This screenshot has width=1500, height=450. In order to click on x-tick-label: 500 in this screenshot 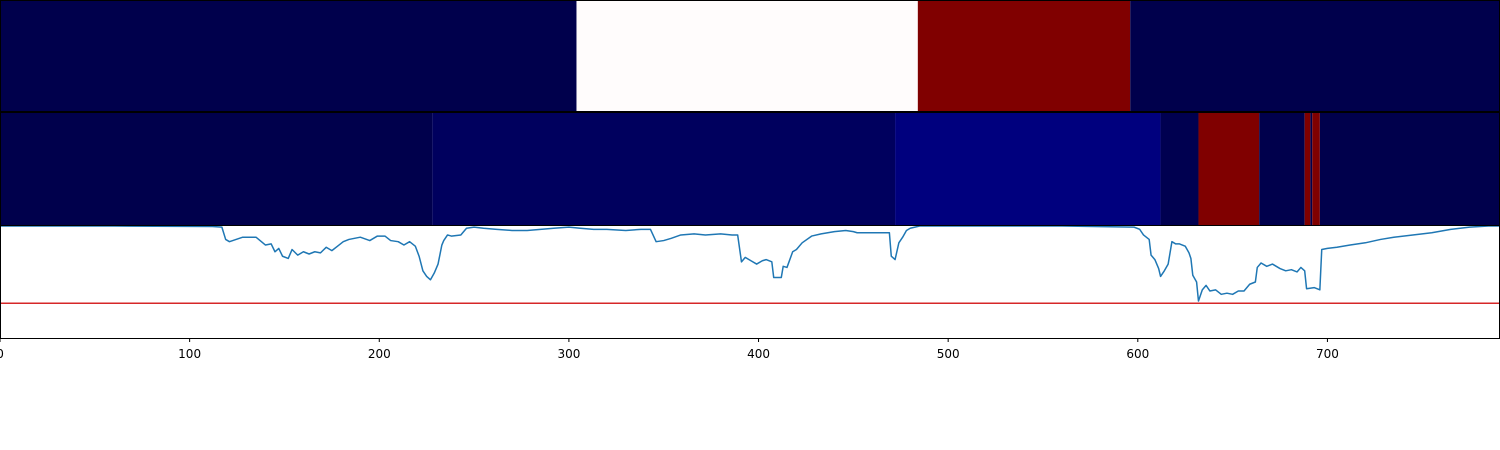, I will do `click(948, 354)`.